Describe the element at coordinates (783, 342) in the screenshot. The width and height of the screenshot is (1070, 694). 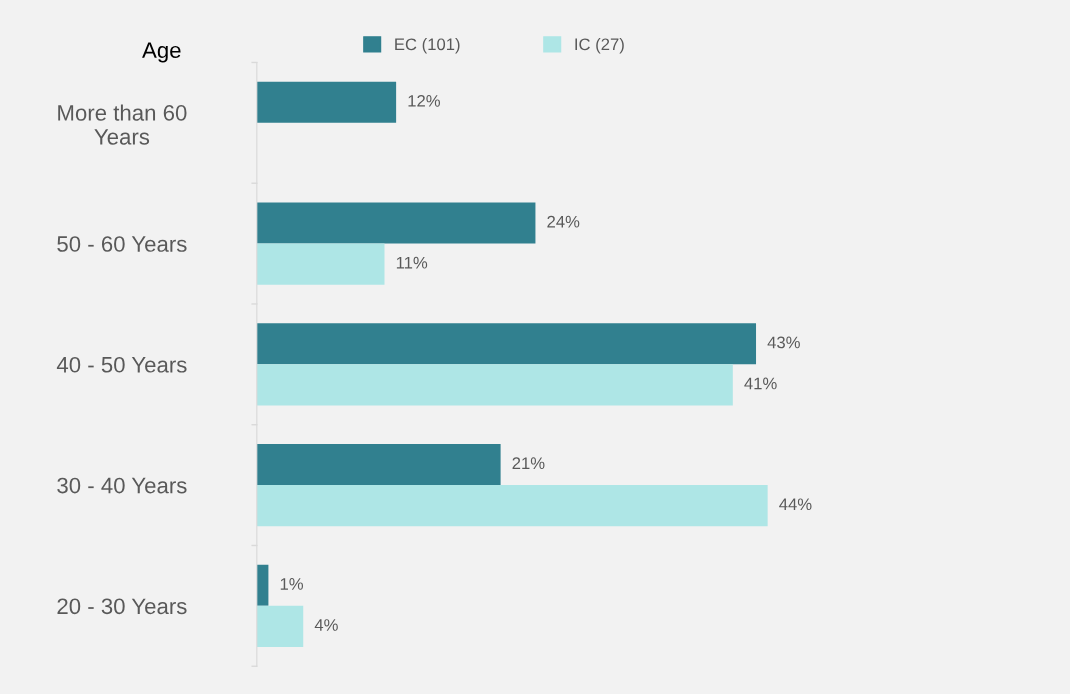
I see `data-label: 43%` at that location.